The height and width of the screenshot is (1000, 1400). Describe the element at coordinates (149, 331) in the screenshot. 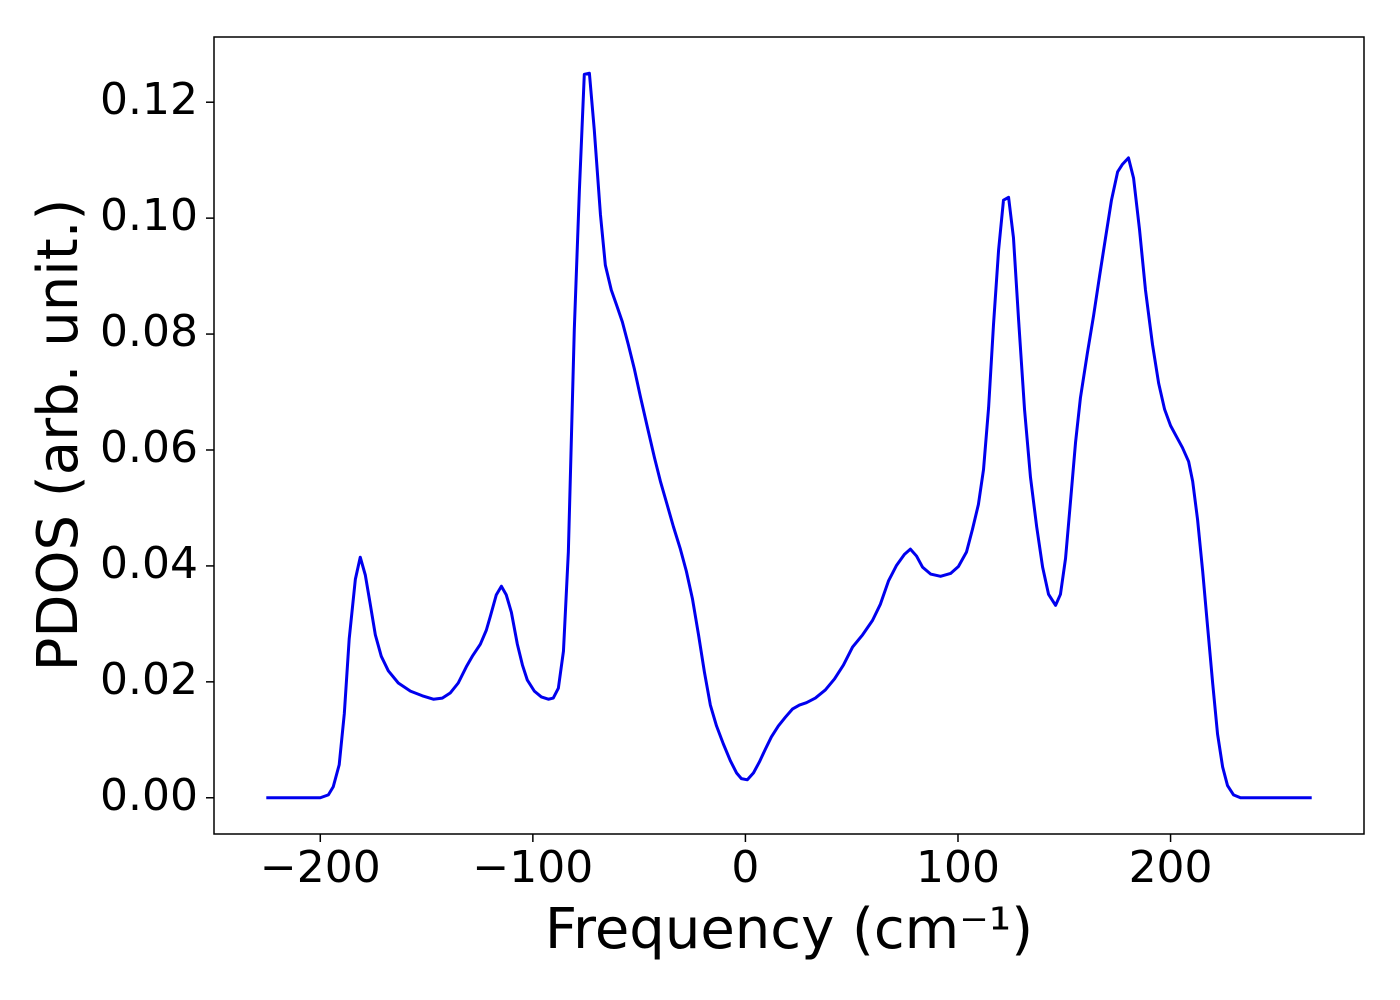

I see `y-tick-label: 0.08` at that location.